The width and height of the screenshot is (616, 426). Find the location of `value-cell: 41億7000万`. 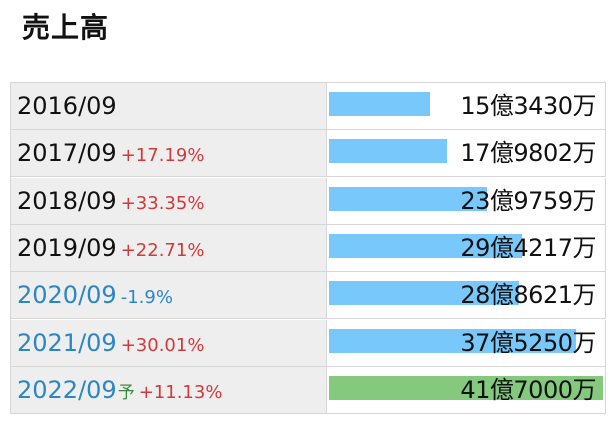

value-cell: 41億7000万 is located at coordinates (466, 390).